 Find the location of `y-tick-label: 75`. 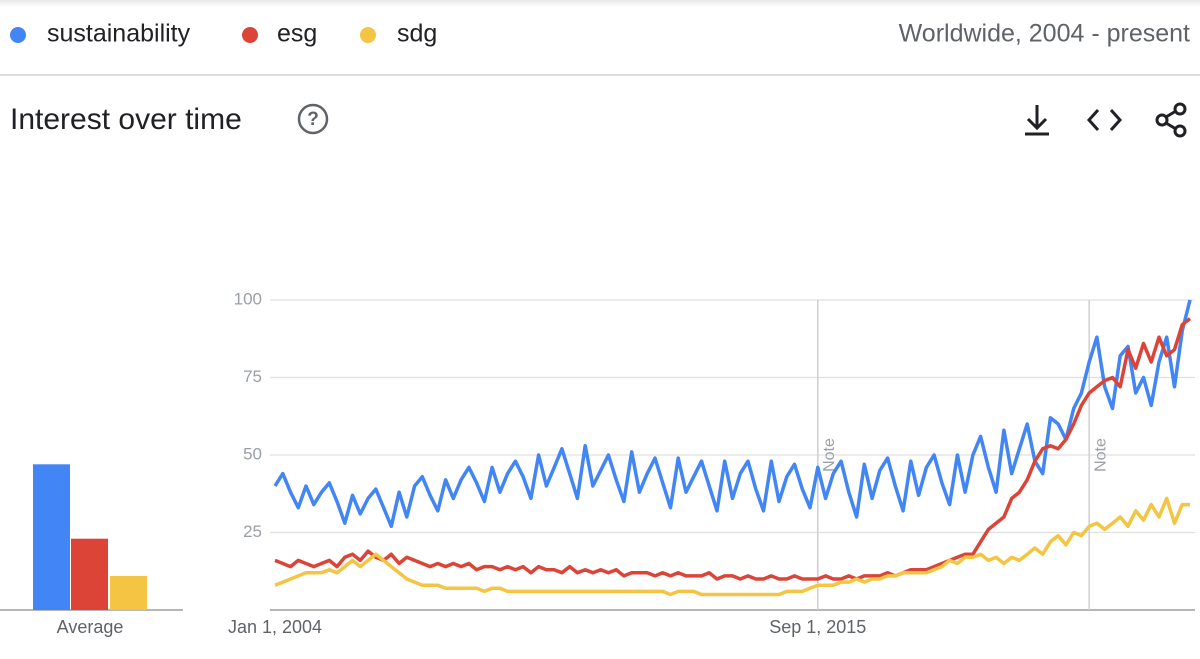

y-tick-label: 75 is located at coordinates (252, 376).